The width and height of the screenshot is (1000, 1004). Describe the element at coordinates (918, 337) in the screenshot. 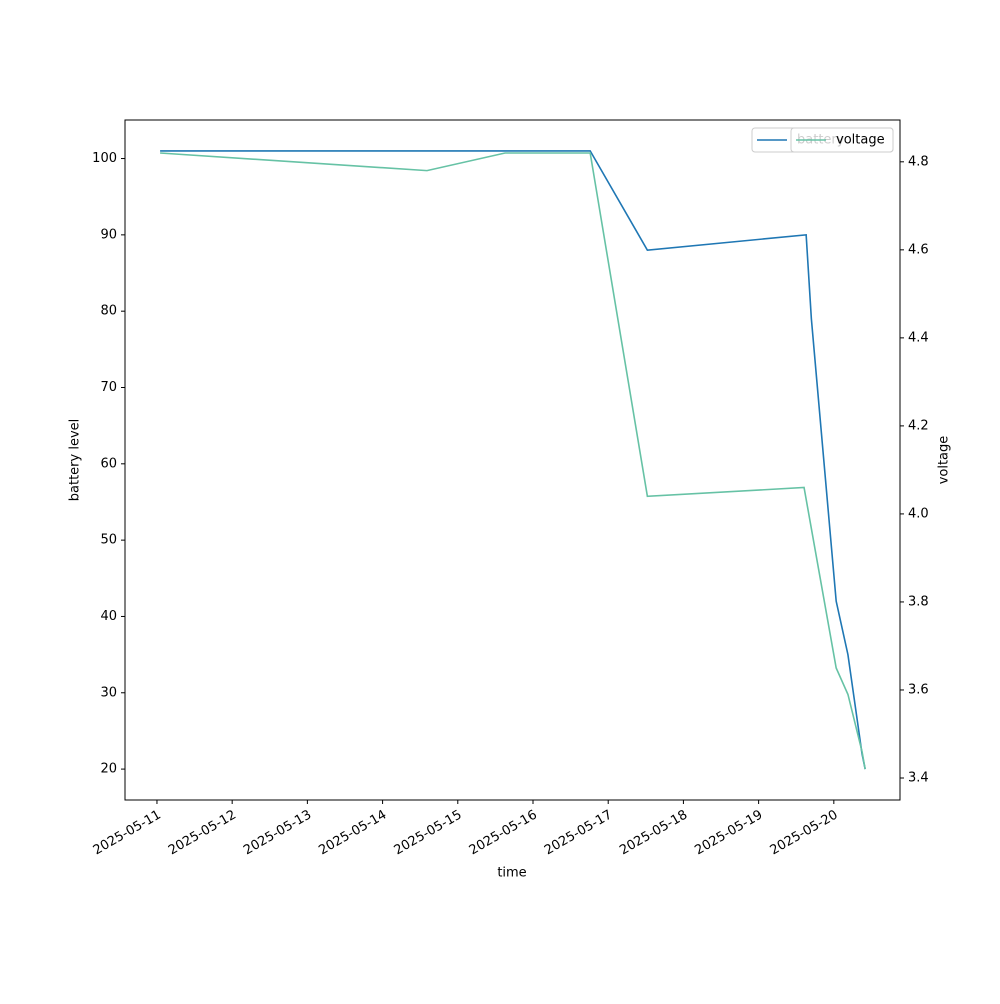

I see `y2-tick-label: 4.4` at that location.